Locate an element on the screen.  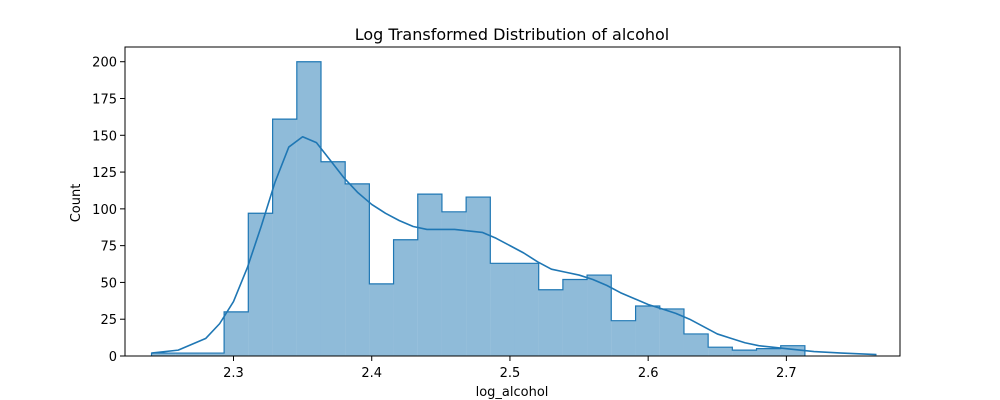
y-tick-label: 0 is located at coordinates (113, 357).